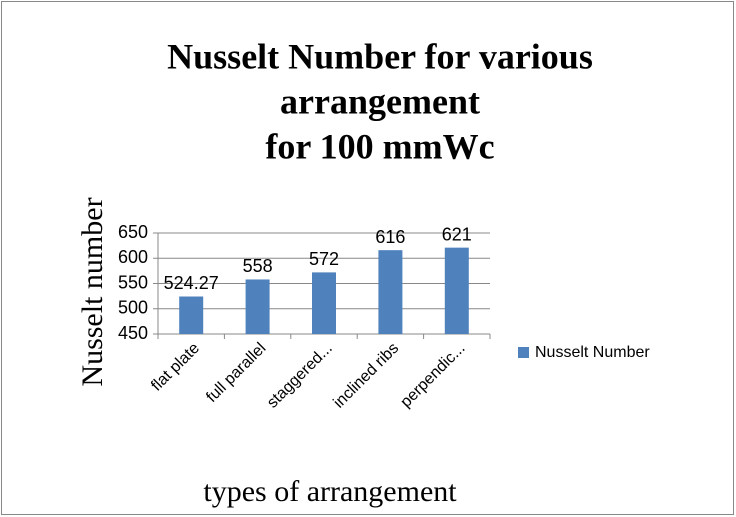 This screenshot has height=517, width=736. I want to click on legend-swatch, so click(523, 352).